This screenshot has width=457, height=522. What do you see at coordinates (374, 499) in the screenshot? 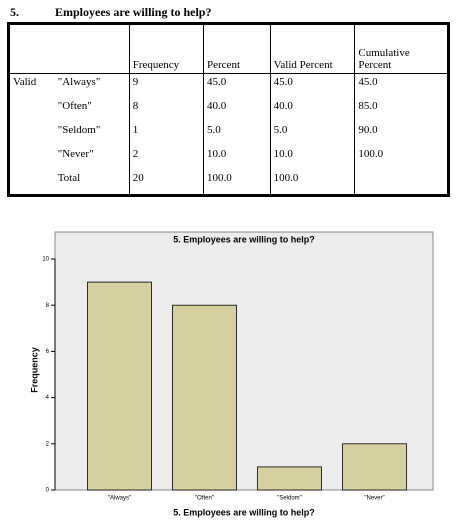
I see `x-tick-label: "Never"` at bounding box center [374, 499].